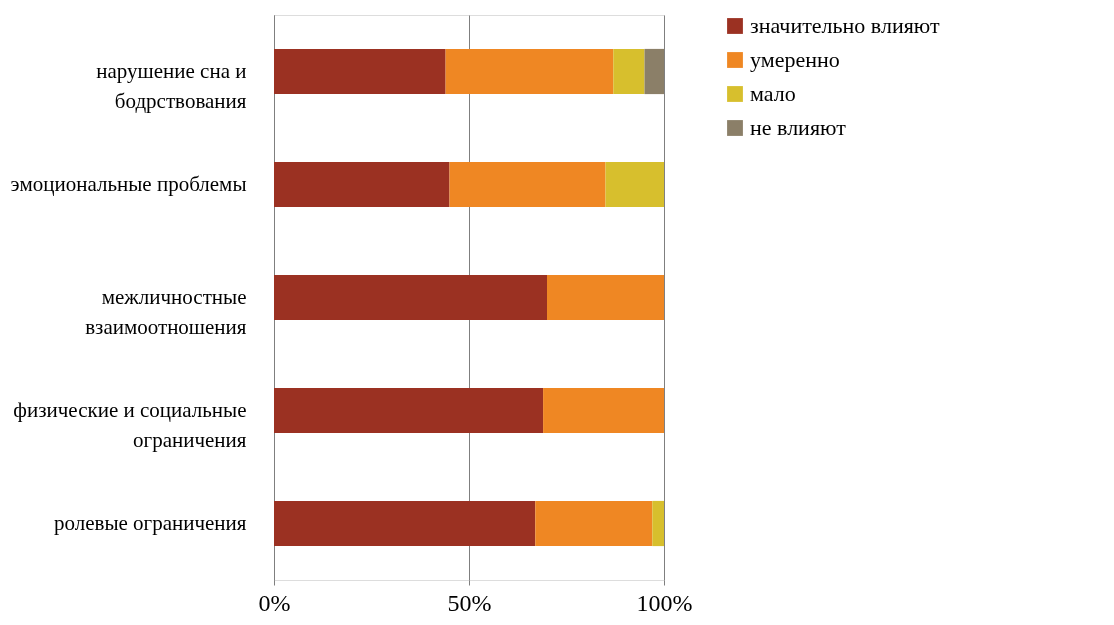 This screenshot has width=1114, height=625. What do you see at coordinates (795, 59) in the screenshot?
I see `legend-label: умеренно` at bounding box center [795, 59].